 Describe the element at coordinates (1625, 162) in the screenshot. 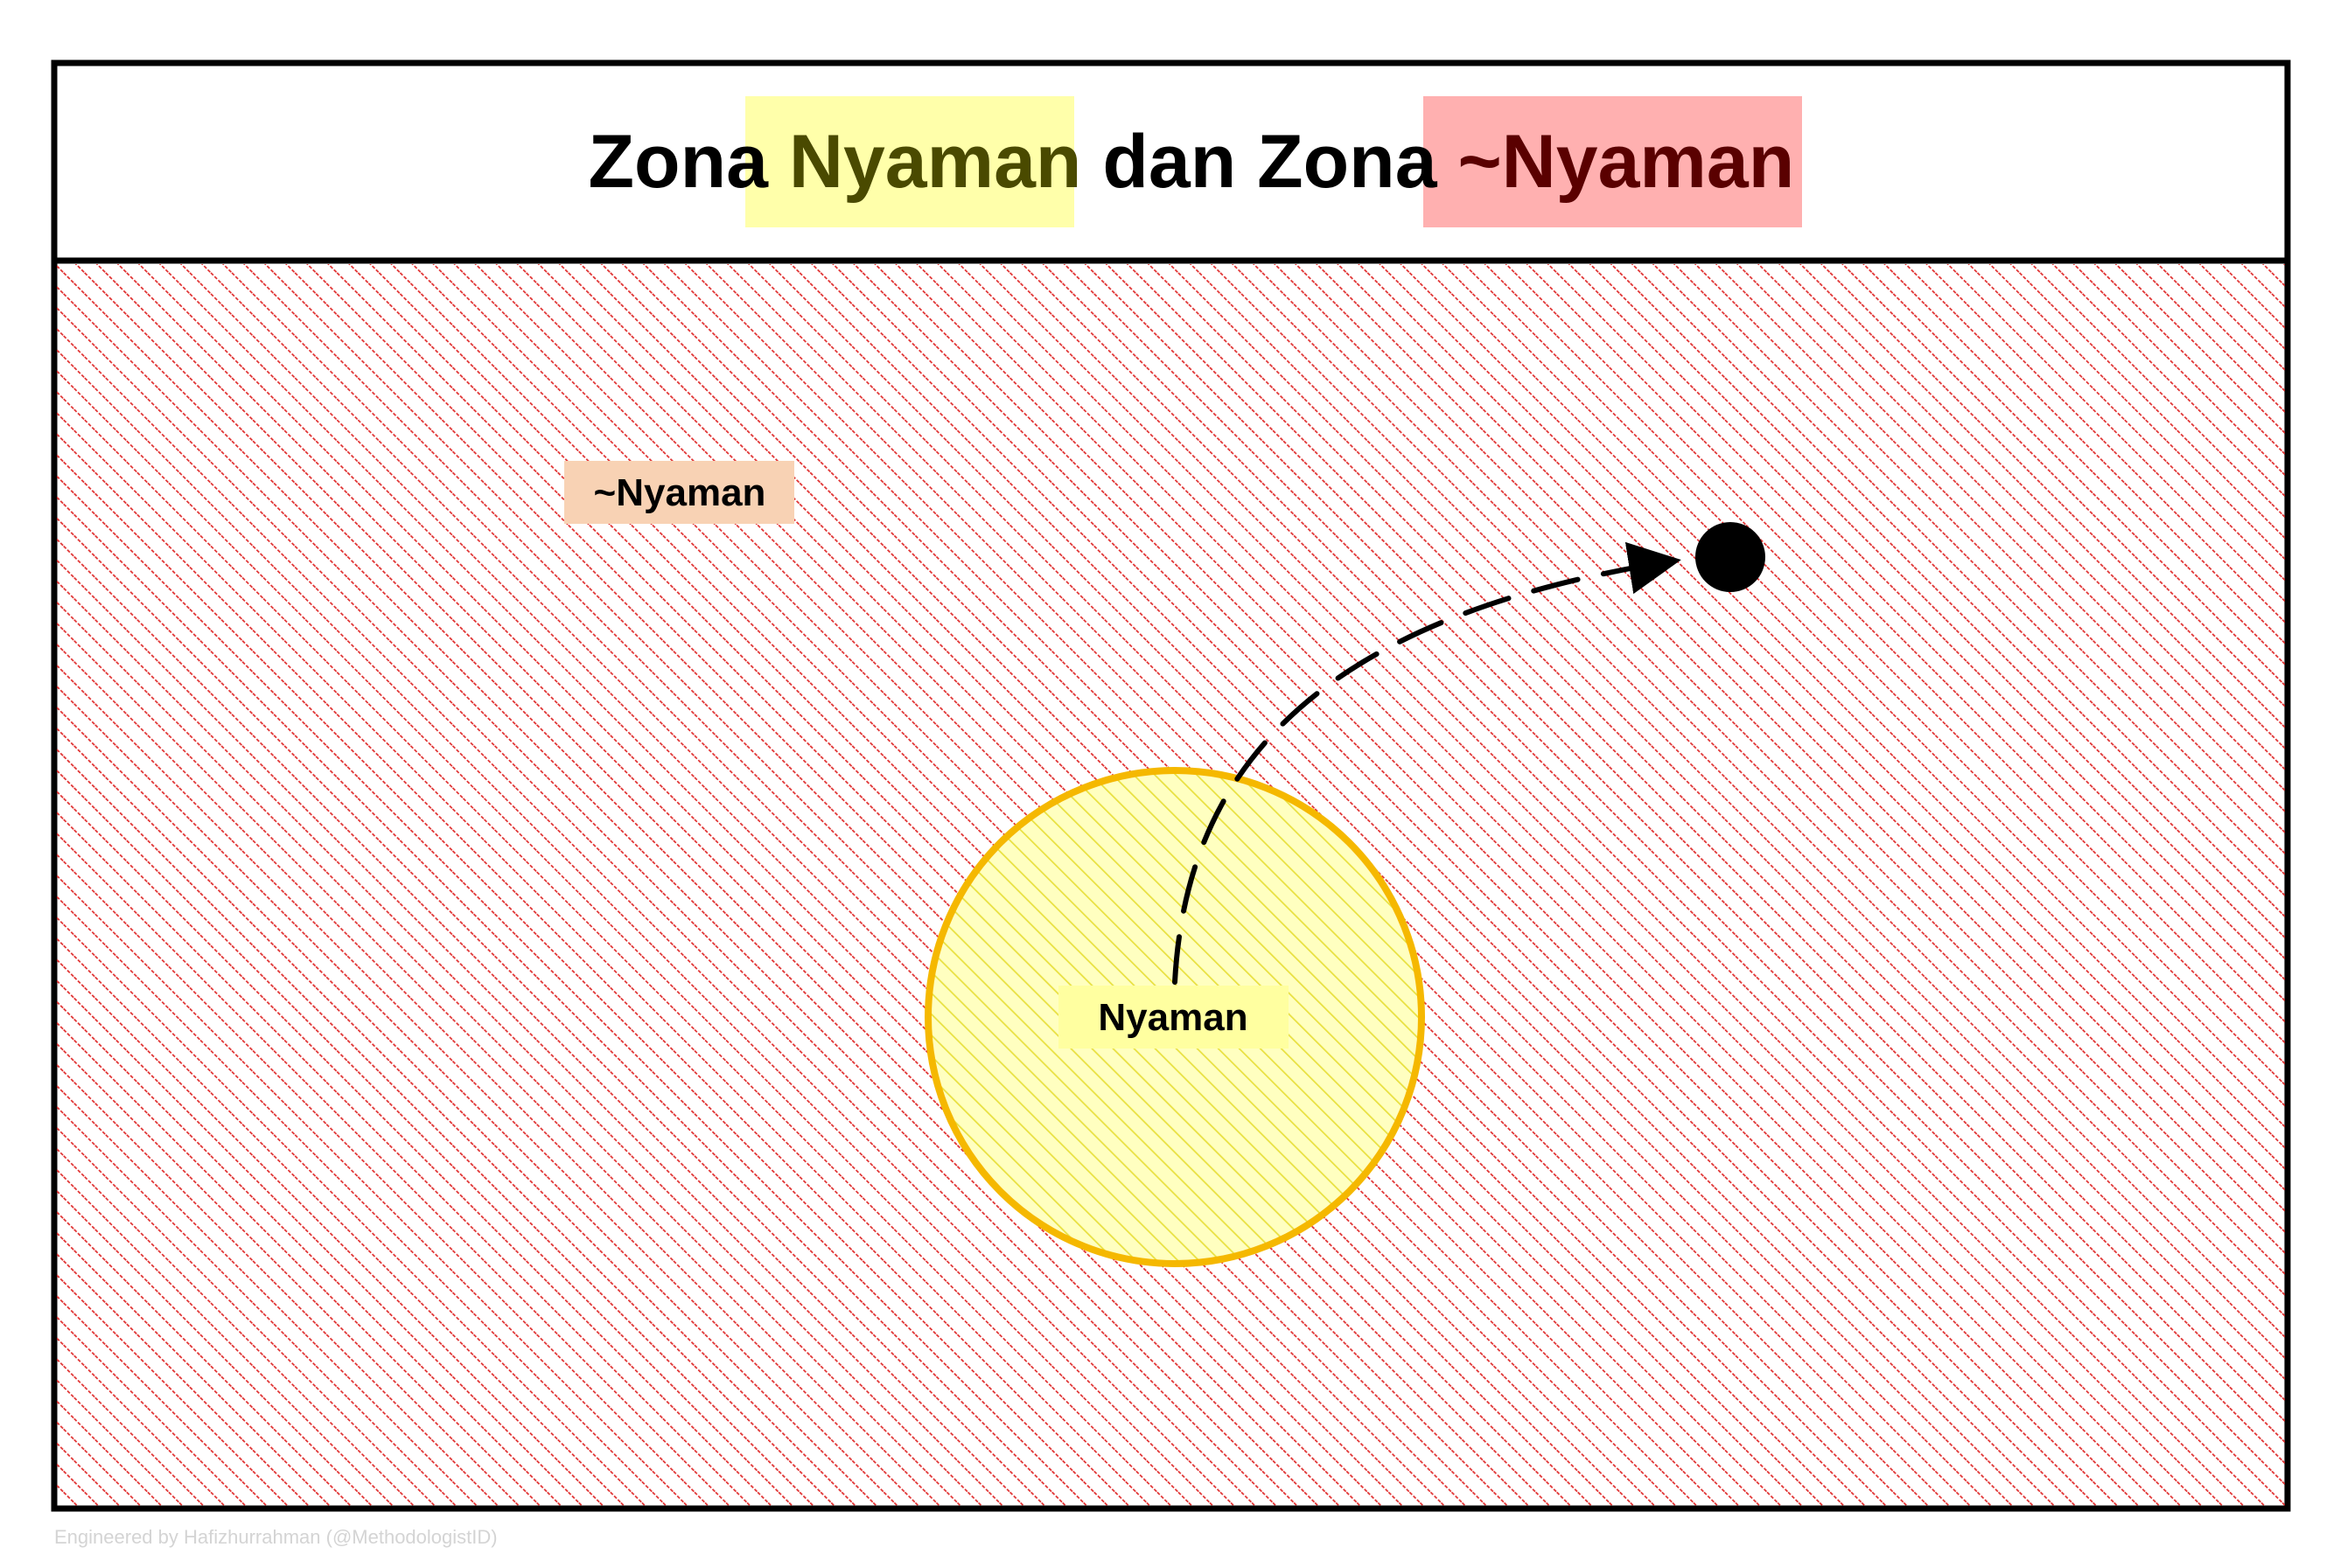

I see `title-highlight2: ~Nyaman` at that location.